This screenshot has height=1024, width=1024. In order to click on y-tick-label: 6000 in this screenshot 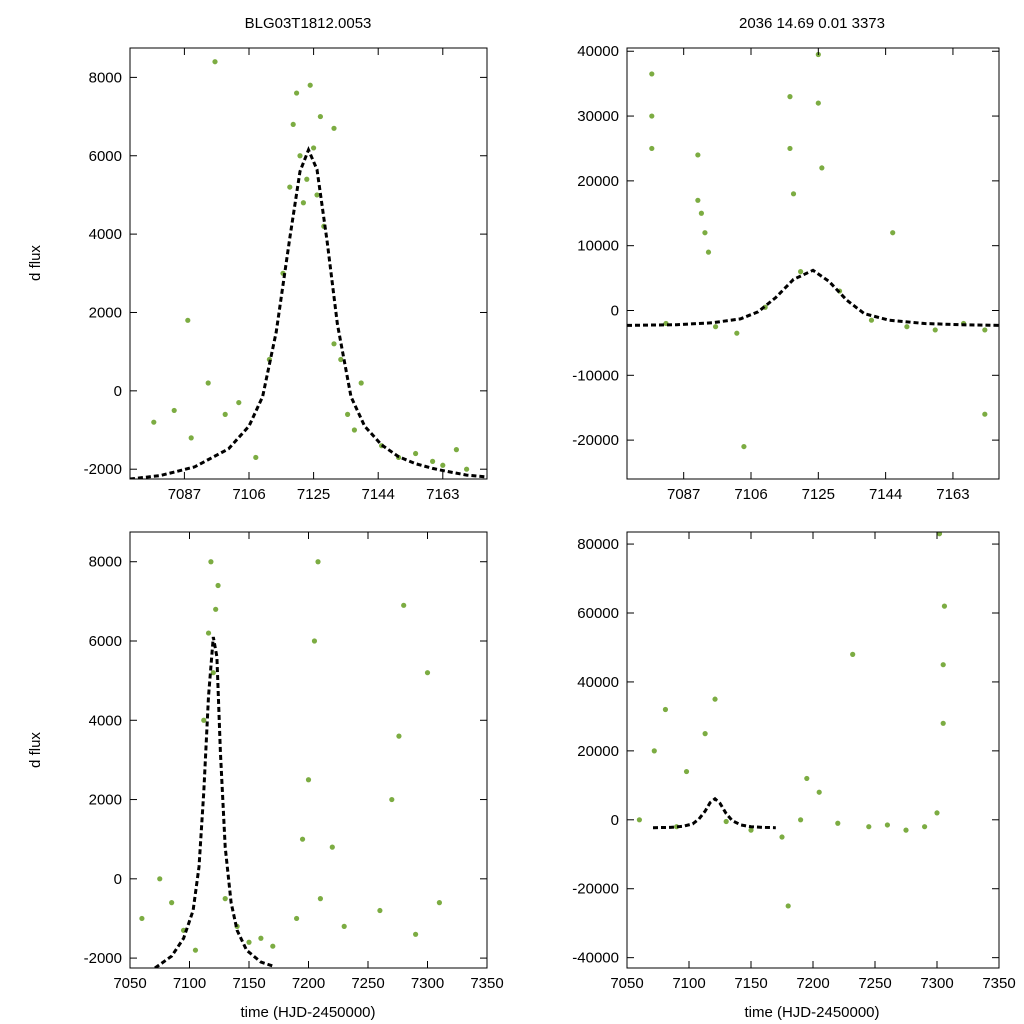, I will do `click(105, 156)`.